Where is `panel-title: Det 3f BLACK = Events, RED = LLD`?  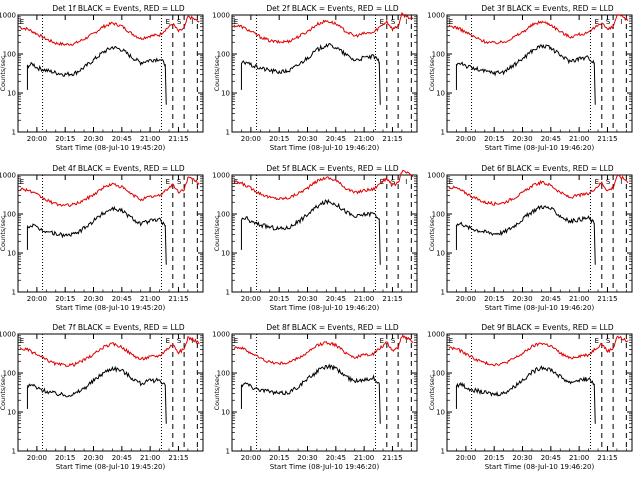 panel-title: Det 3f BLACK = Events, RED = LLD is located at coordinates (547, 8).